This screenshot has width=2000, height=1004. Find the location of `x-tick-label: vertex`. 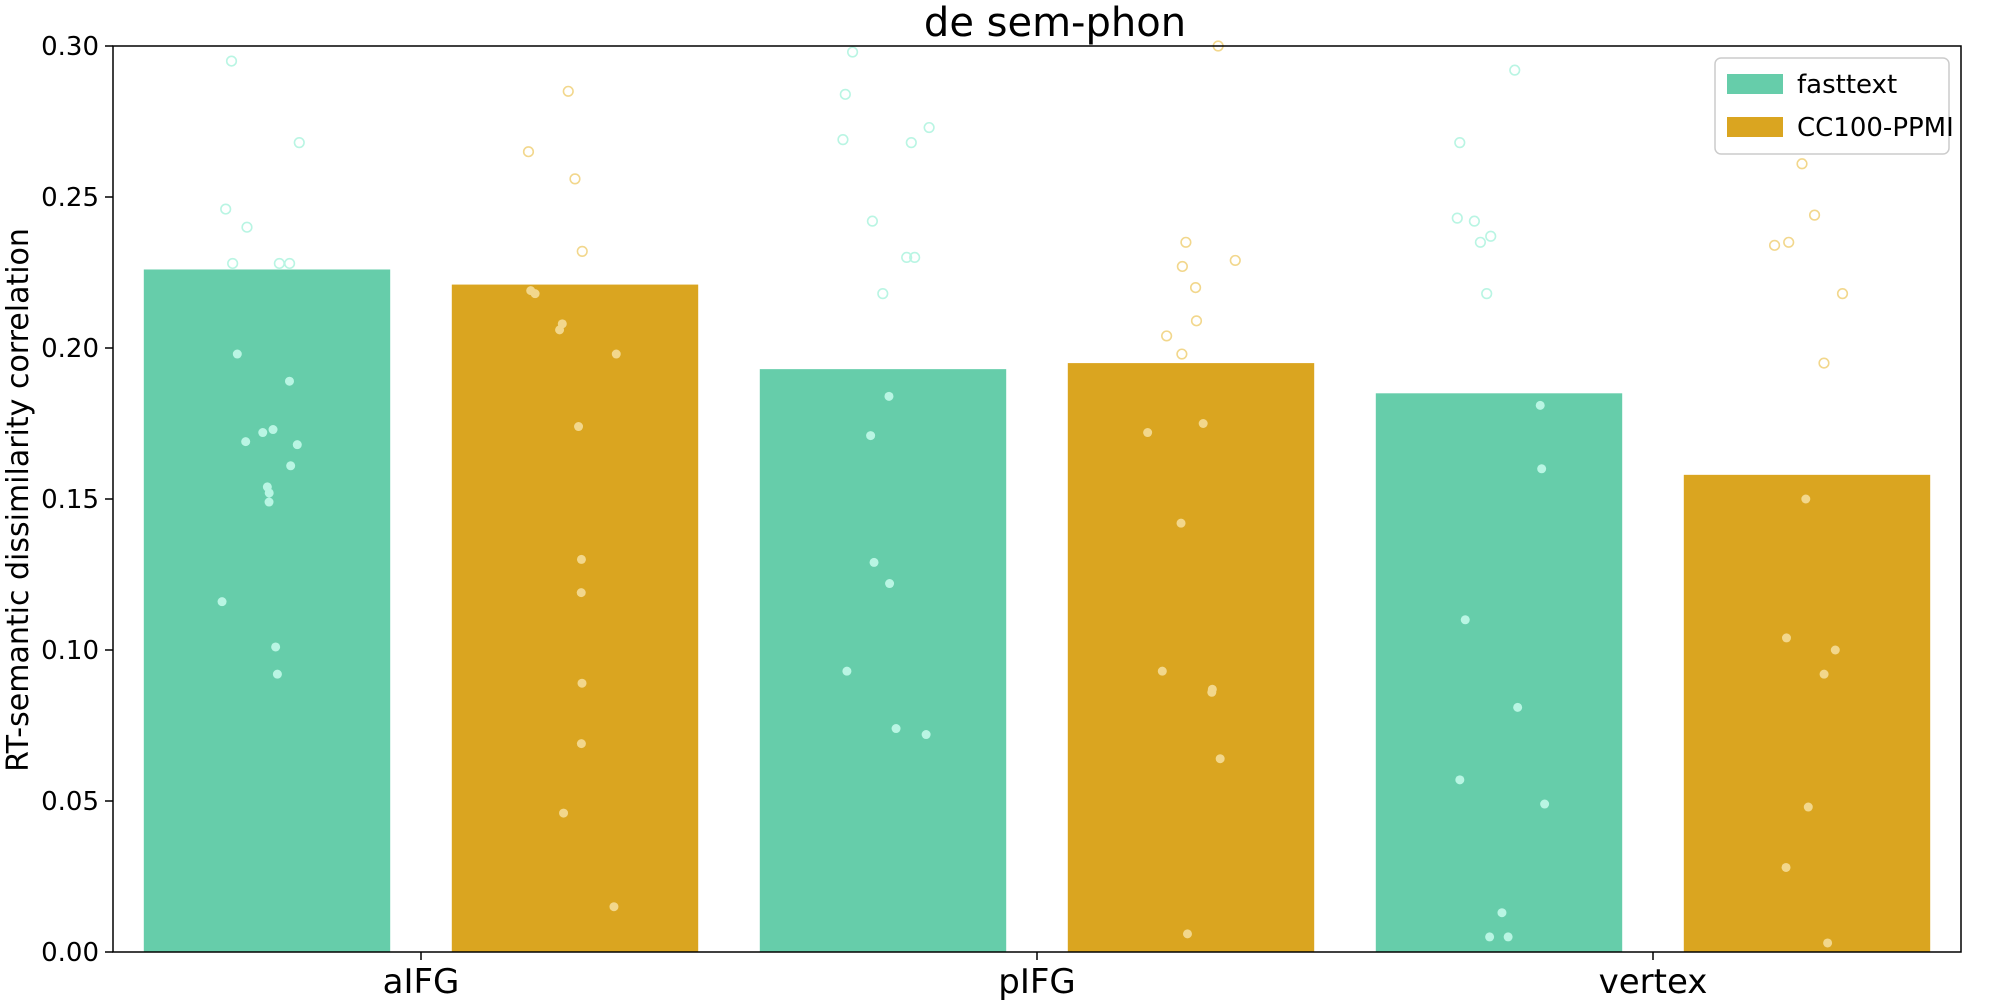

x-tick-label: vertex is located at coordinates (1653, 981).